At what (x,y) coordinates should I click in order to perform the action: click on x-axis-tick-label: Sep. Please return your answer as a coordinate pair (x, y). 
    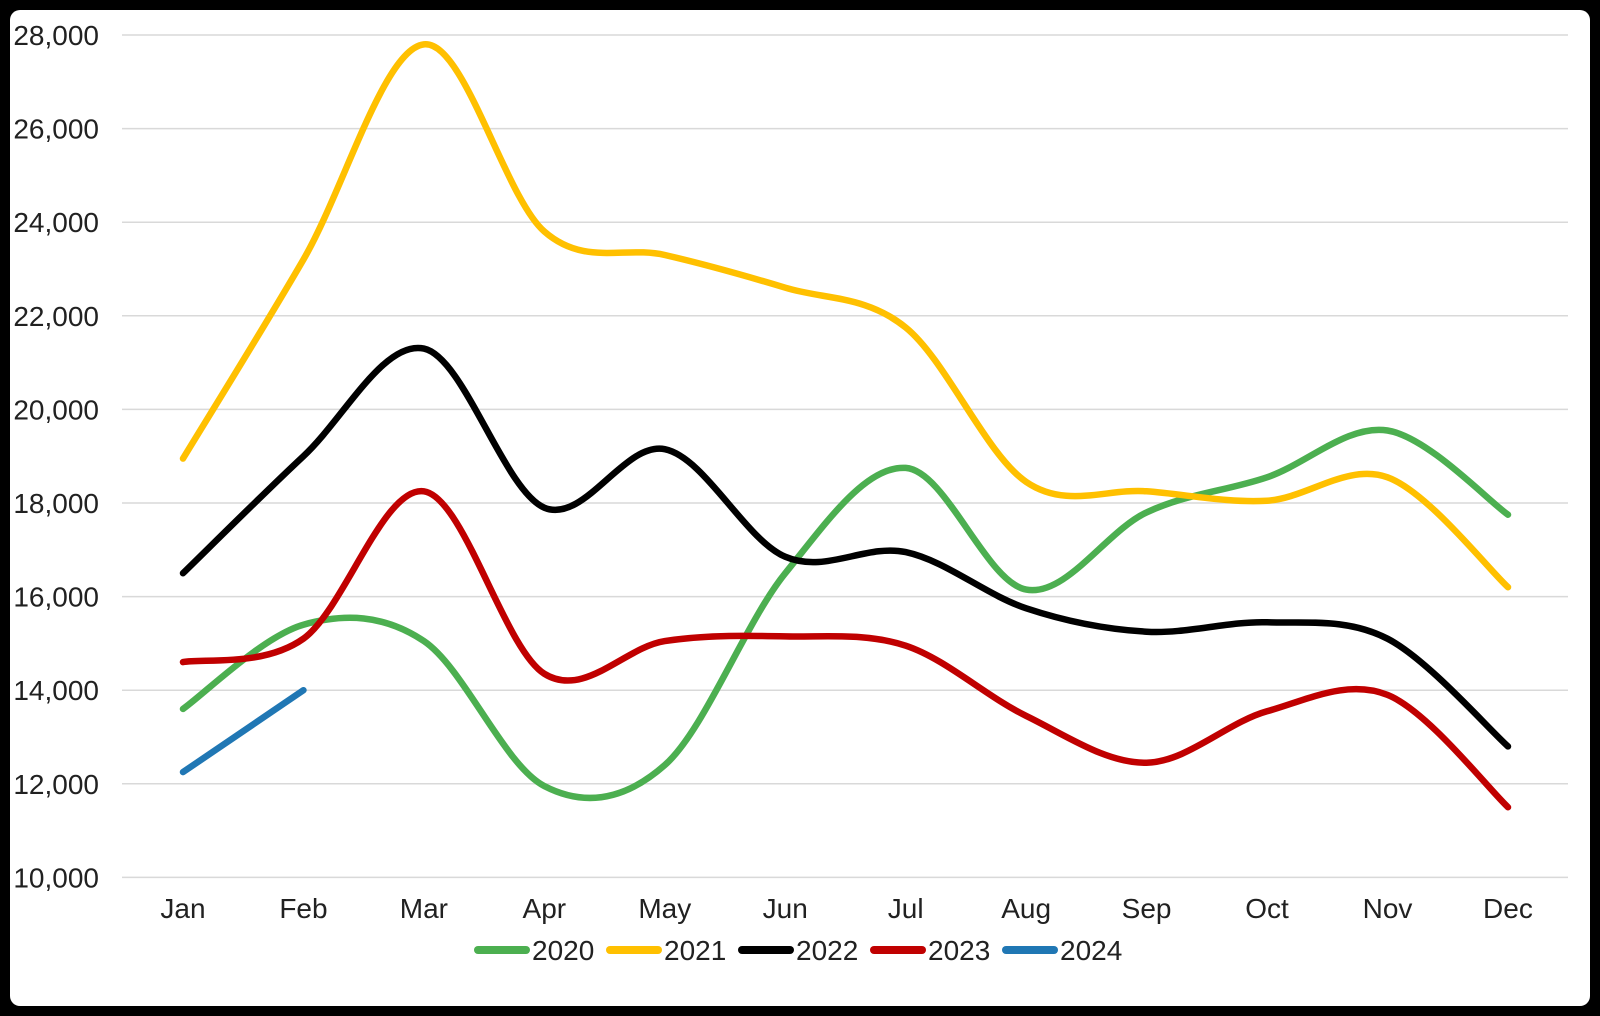
    Looking at the image, I should click on (1147, 908).